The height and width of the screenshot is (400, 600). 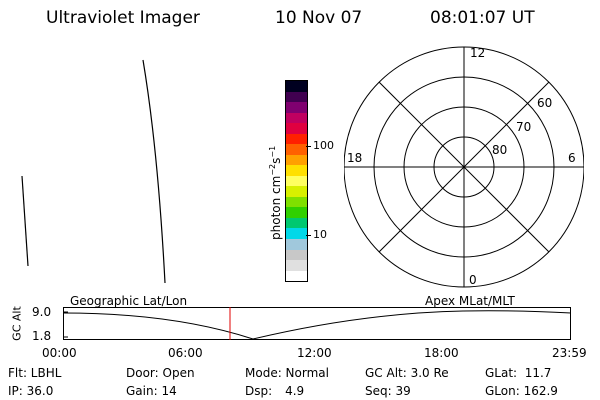 I want to click on x-tick-2359: 23:59, so click(x=569, y=353).